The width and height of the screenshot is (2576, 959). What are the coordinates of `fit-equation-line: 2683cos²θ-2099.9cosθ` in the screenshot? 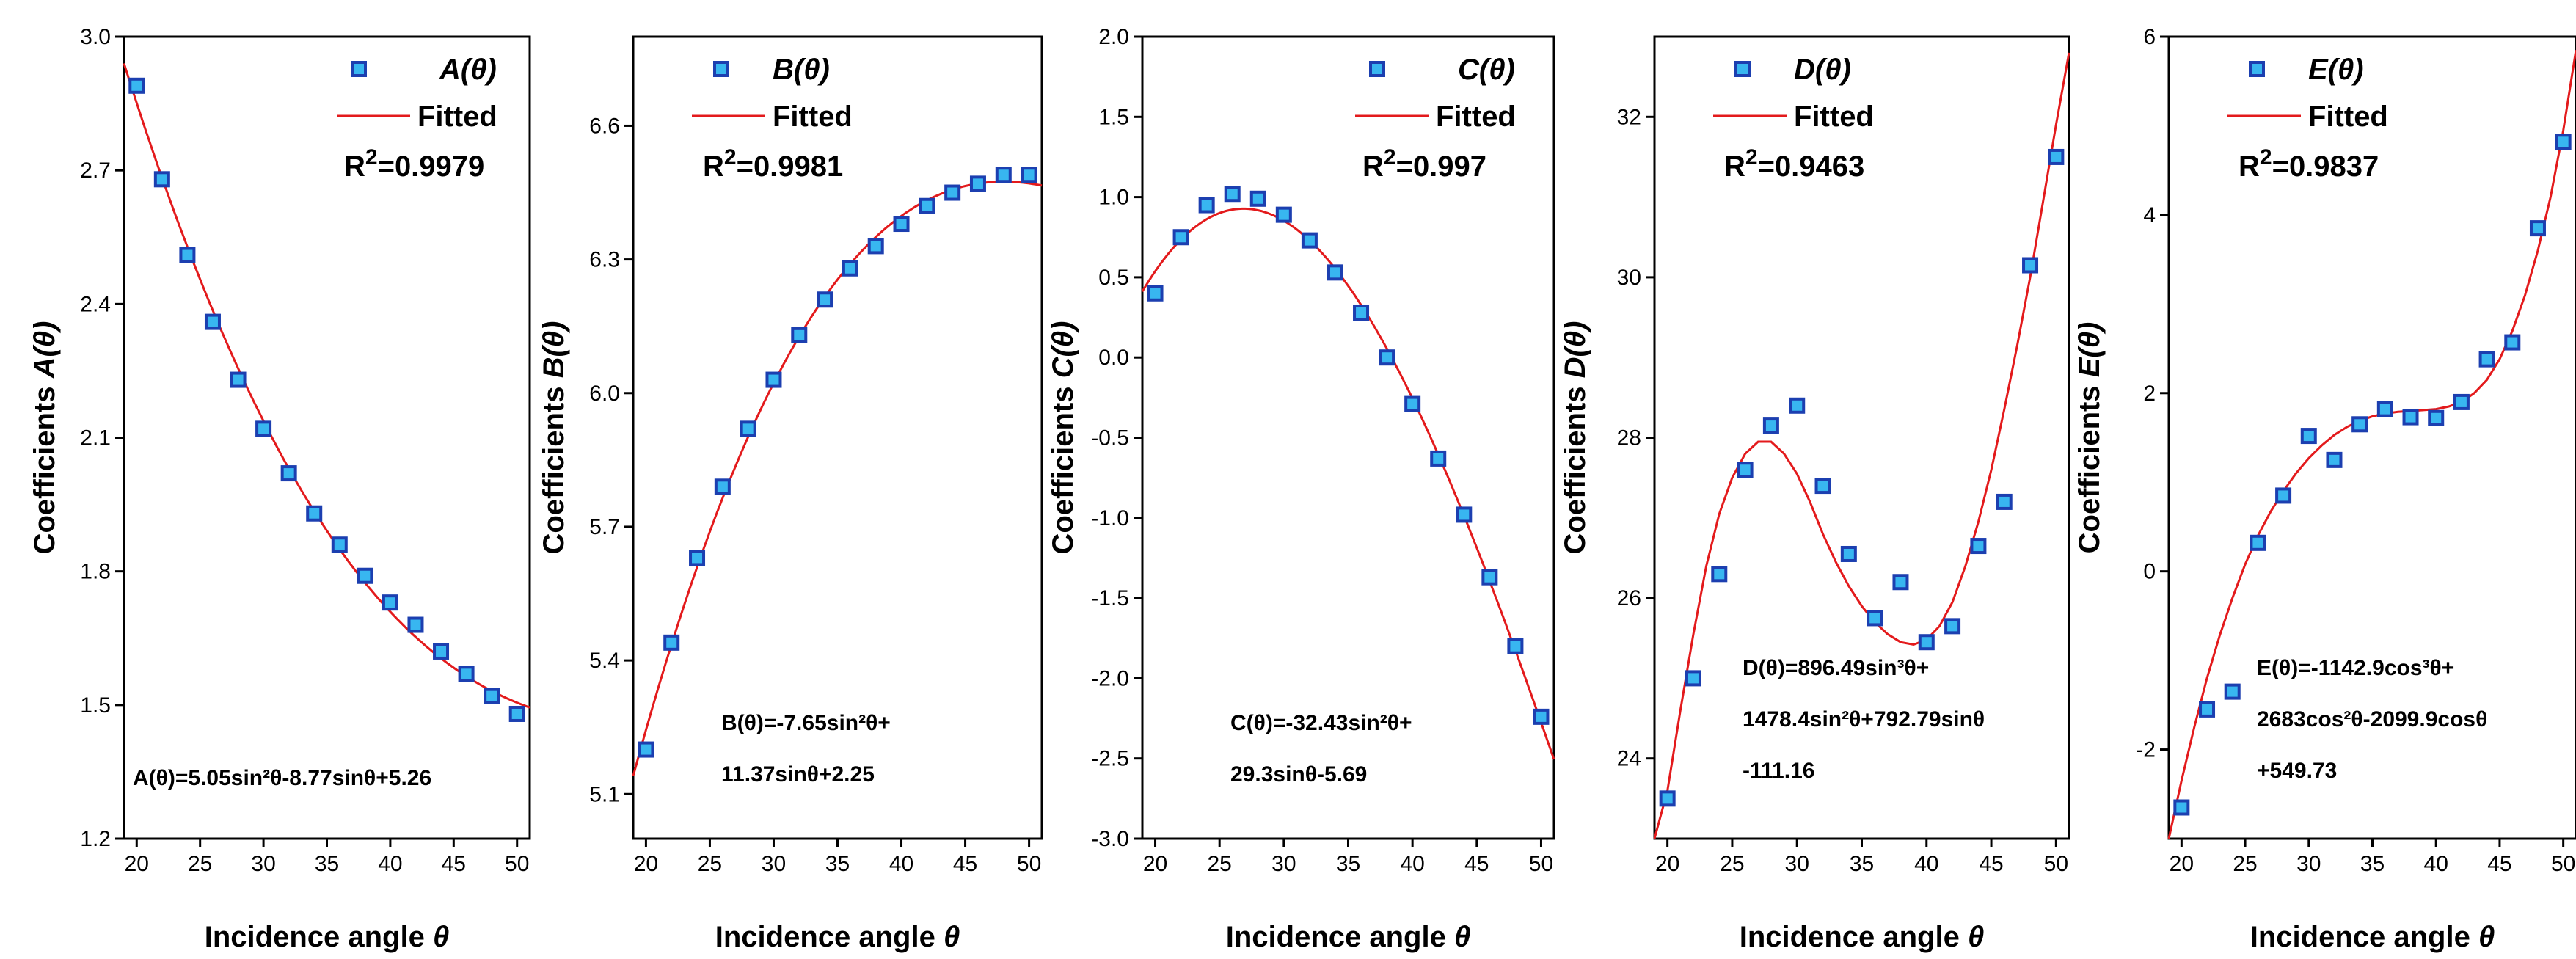 It's located at (2372, 719).